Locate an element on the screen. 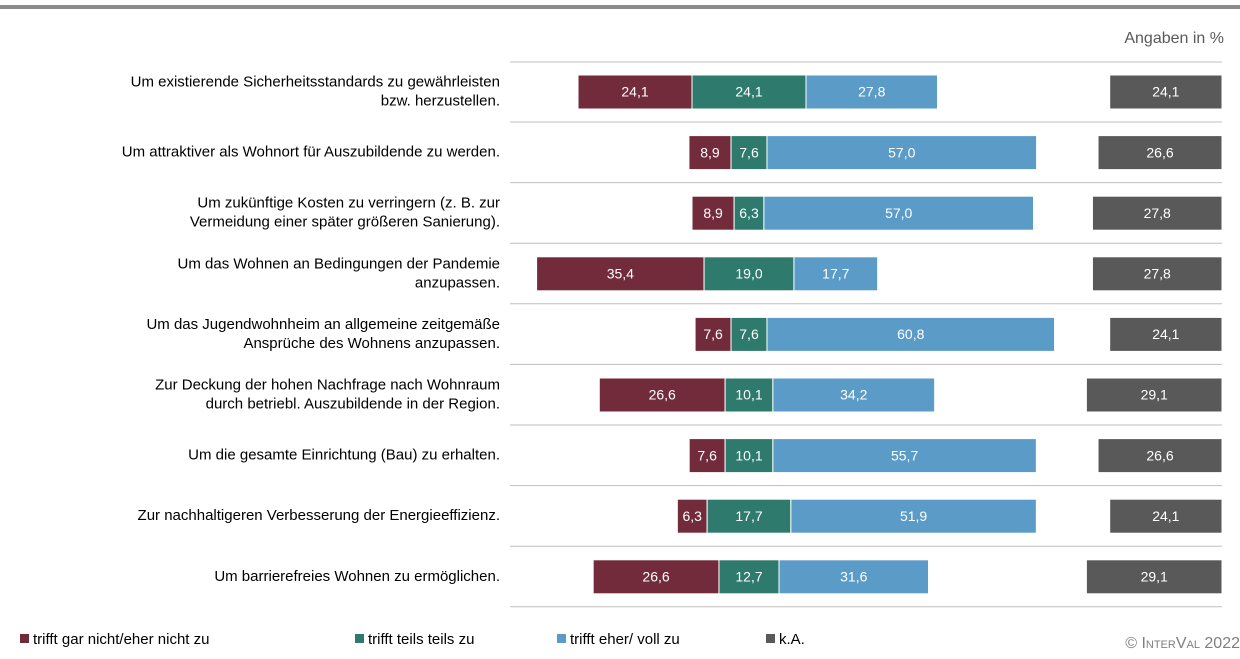 This screenshot has width=1240, height=659. value-label: 60,8 is located at coordinates (910, 334).